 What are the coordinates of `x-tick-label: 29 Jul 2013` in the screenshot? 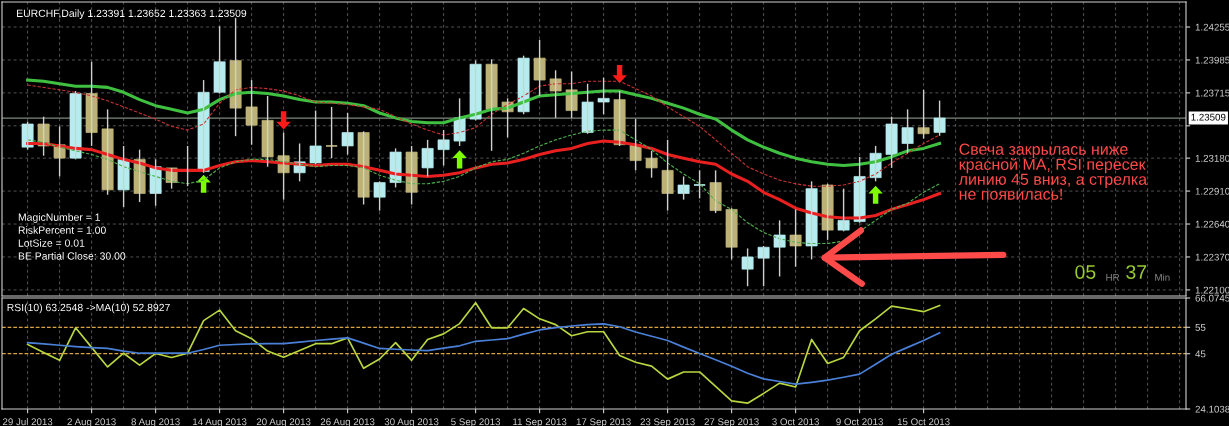 It's located at (27, 422).